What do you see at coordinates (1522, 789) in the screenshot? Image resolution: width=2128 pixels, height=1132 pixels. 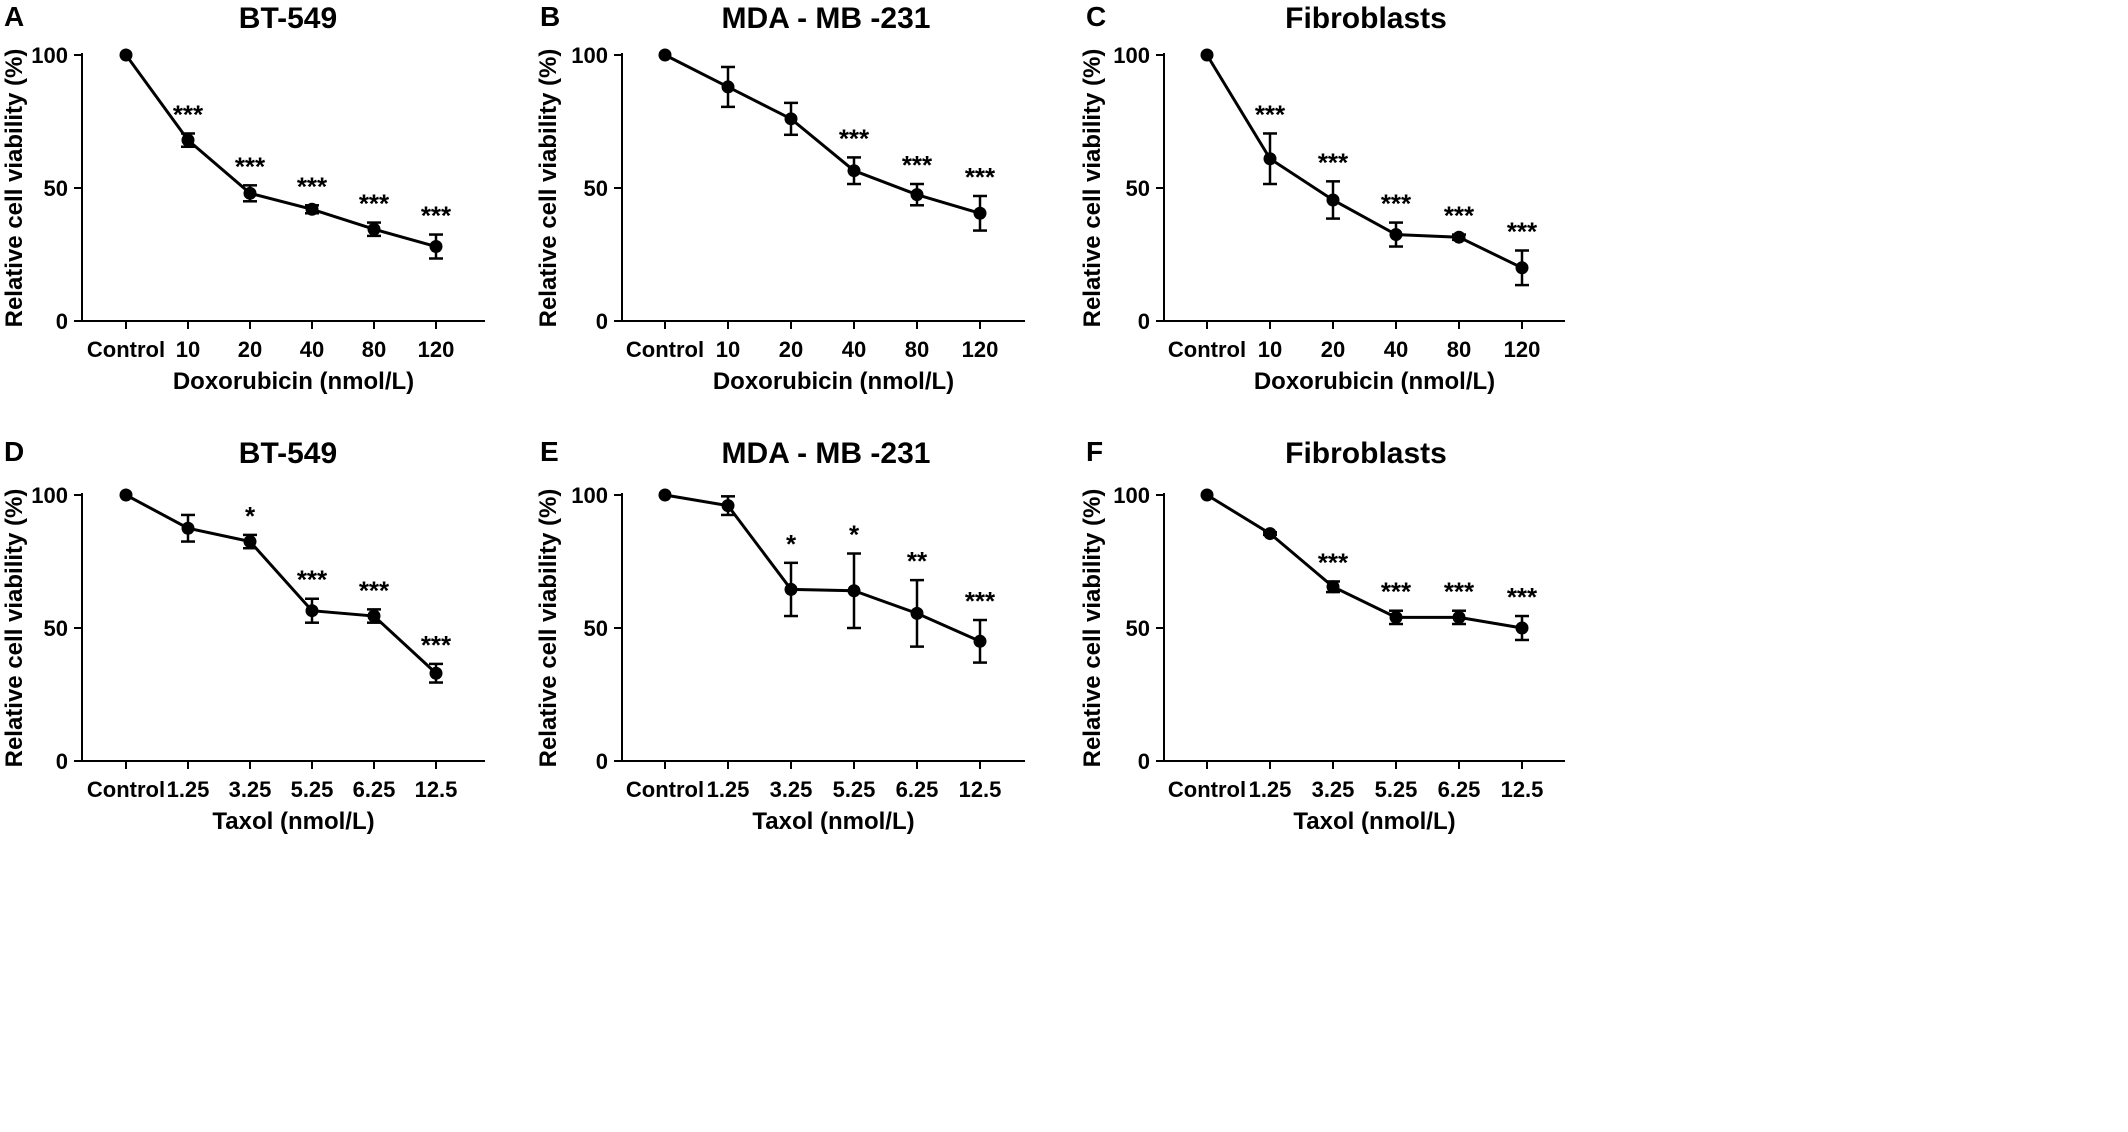 I see `x-tick-label: 12.5` at bounding box center [1522, 789].